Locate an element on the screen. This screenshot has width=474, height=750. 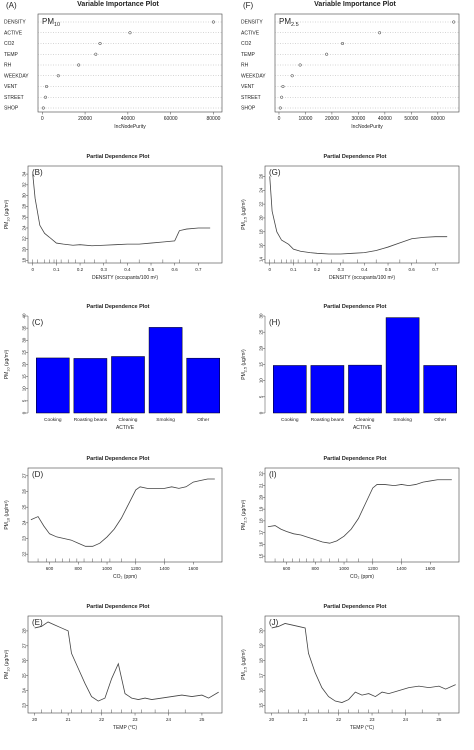
y-tick-label: 34 is located at coordinates (24, 174).